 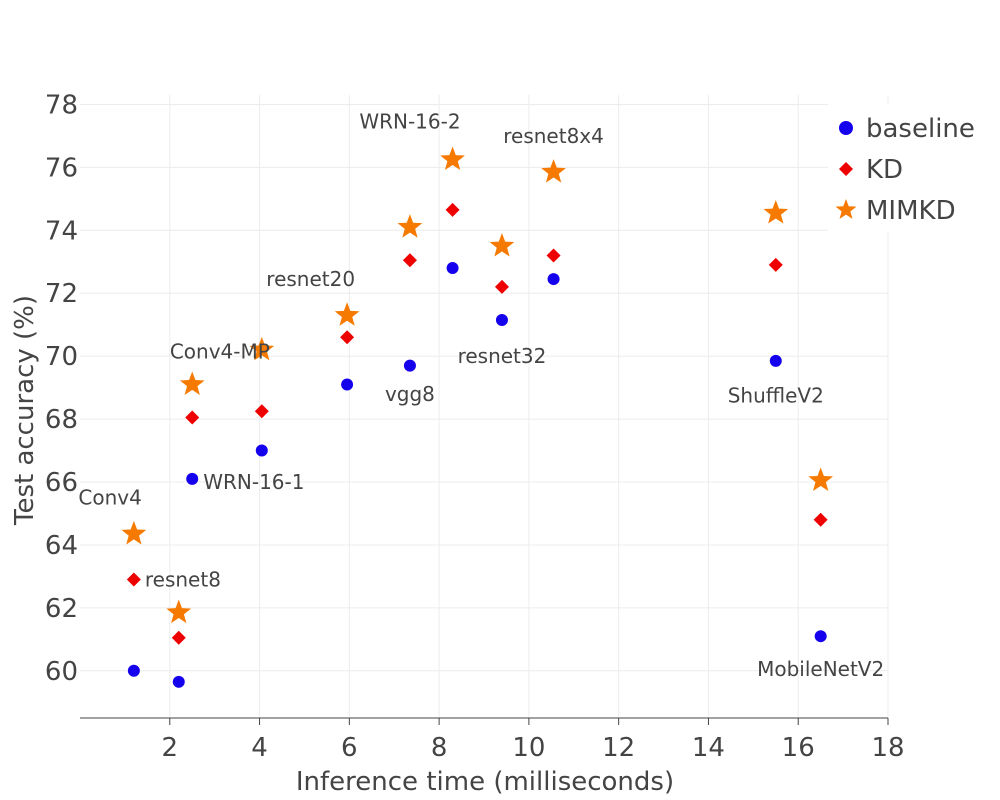 What do you see at coordinates (178, 681) in the screenshot?
I see `baseline-point-resnet8` at bounding box center [178, 681].